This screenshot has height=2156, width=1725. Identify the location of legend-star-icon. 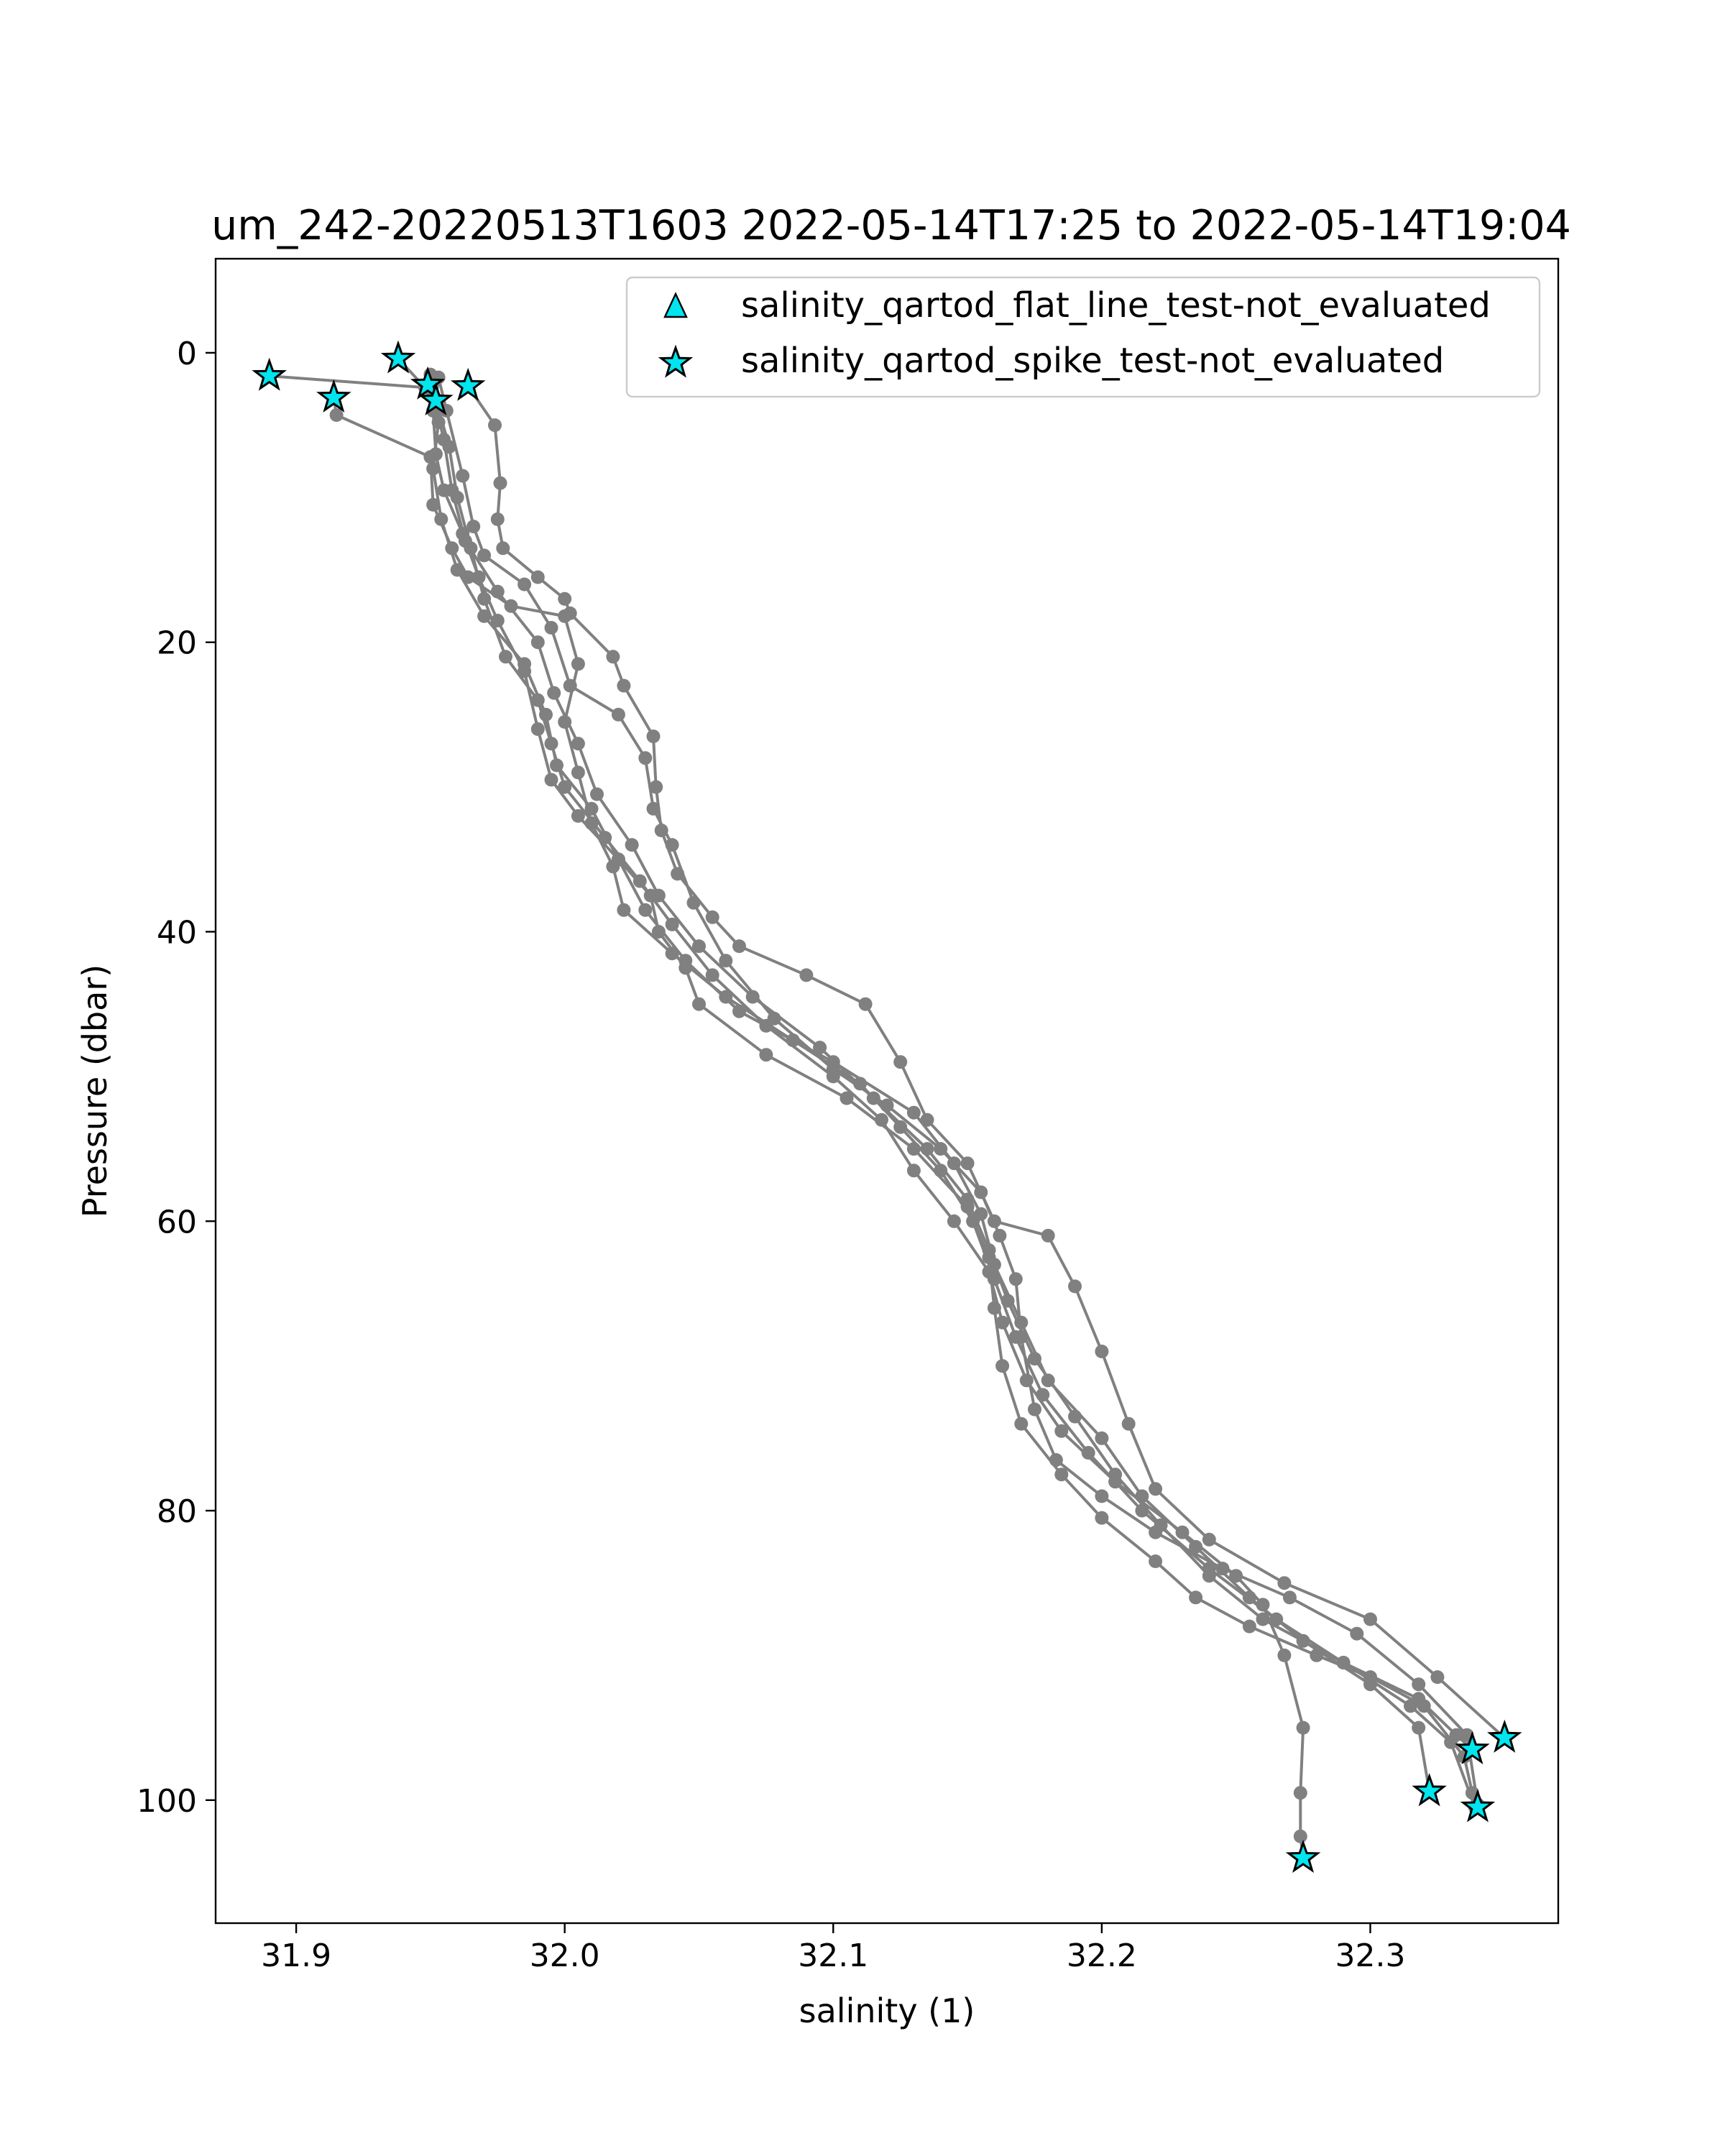
(676, 361).